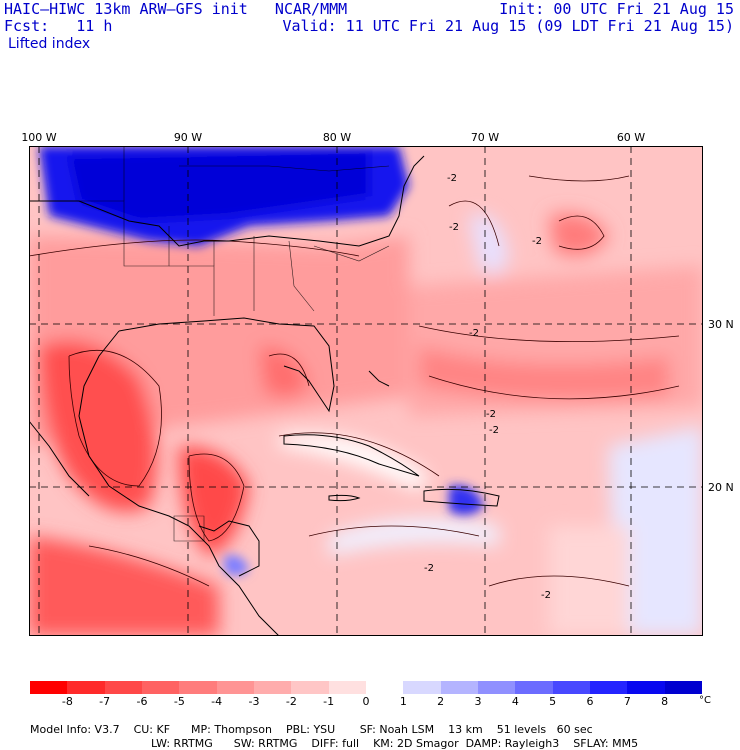 This screenshot has width=740, height=750. Describe the element at coordinates (310, 729) in the screenshot. I see `pbl-scheme: PBL: YSU` at that location.